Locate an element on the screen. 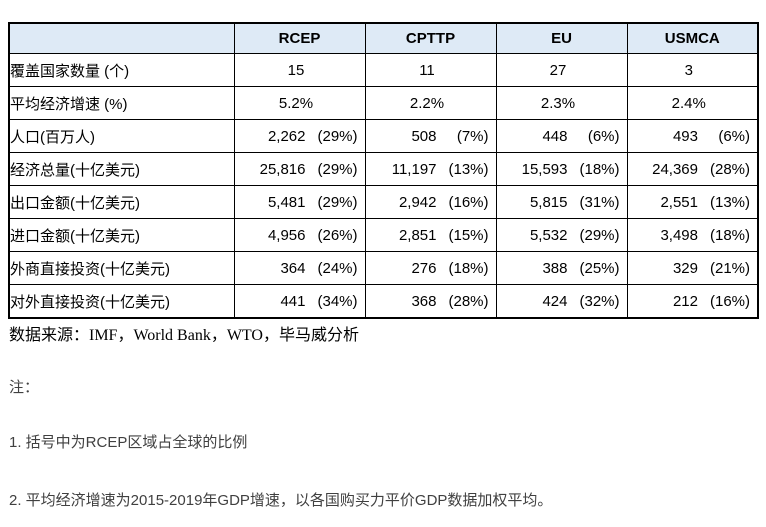  data-cell: 2,551 (13%) is located at coordinates (692, 202).